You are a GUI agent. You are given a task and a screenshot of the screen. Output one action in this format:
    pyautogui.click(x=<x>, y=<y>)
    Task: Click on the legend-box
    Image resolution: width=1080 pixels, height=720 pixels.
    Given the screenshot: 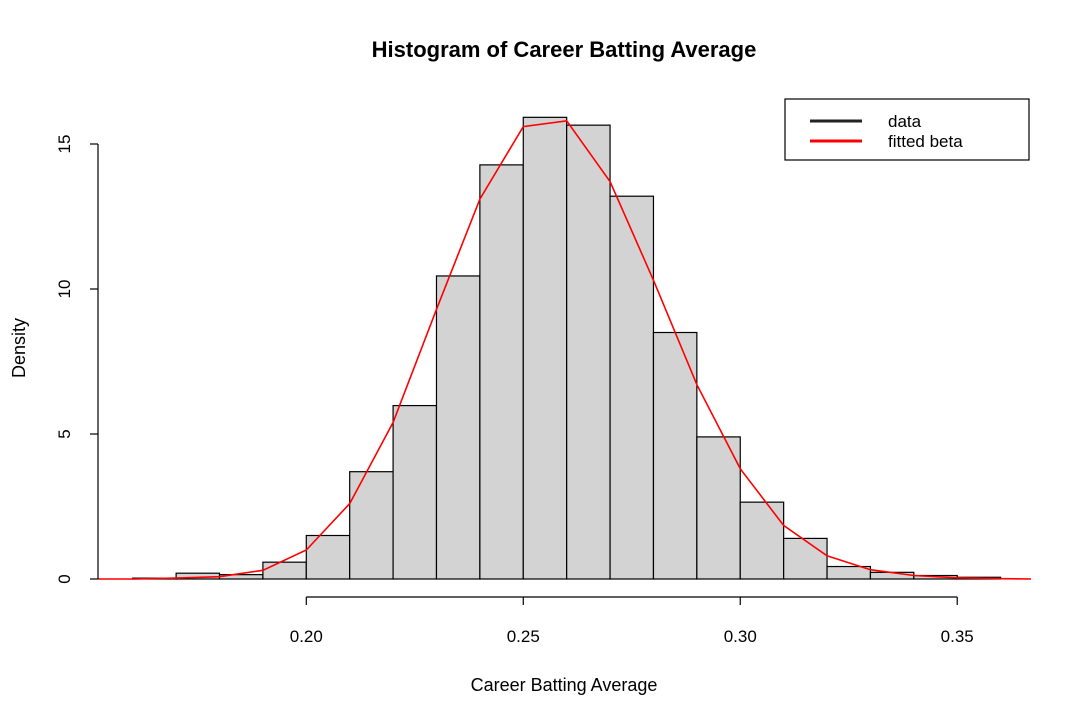 What is the action you would take?
    pyautogui.click(x=907, y=129)
    